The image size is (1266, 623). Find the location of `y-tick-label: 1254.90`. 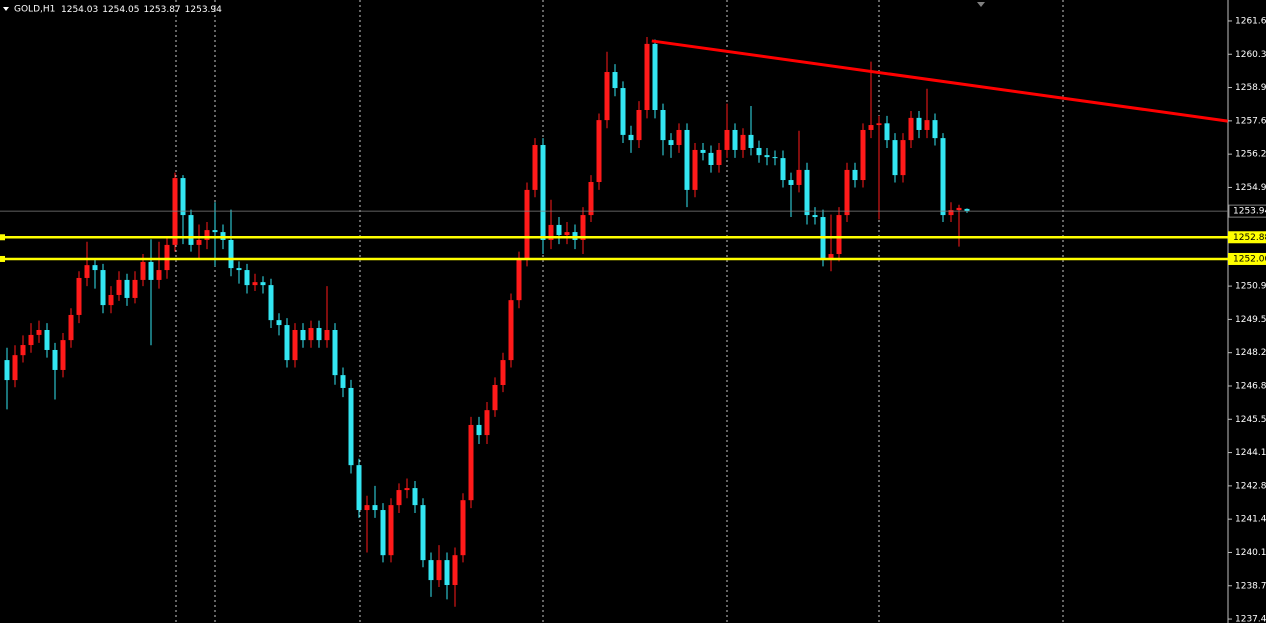

y-tick-label: 1254.90 is located at coordinates (1250, 188).